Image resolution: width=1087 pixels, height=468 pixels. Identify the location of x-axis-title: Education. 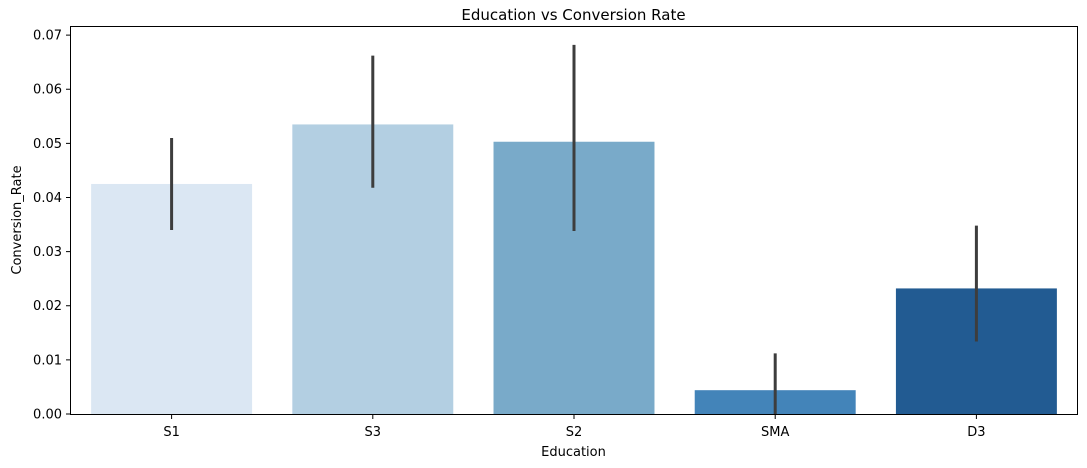
(573, 452).